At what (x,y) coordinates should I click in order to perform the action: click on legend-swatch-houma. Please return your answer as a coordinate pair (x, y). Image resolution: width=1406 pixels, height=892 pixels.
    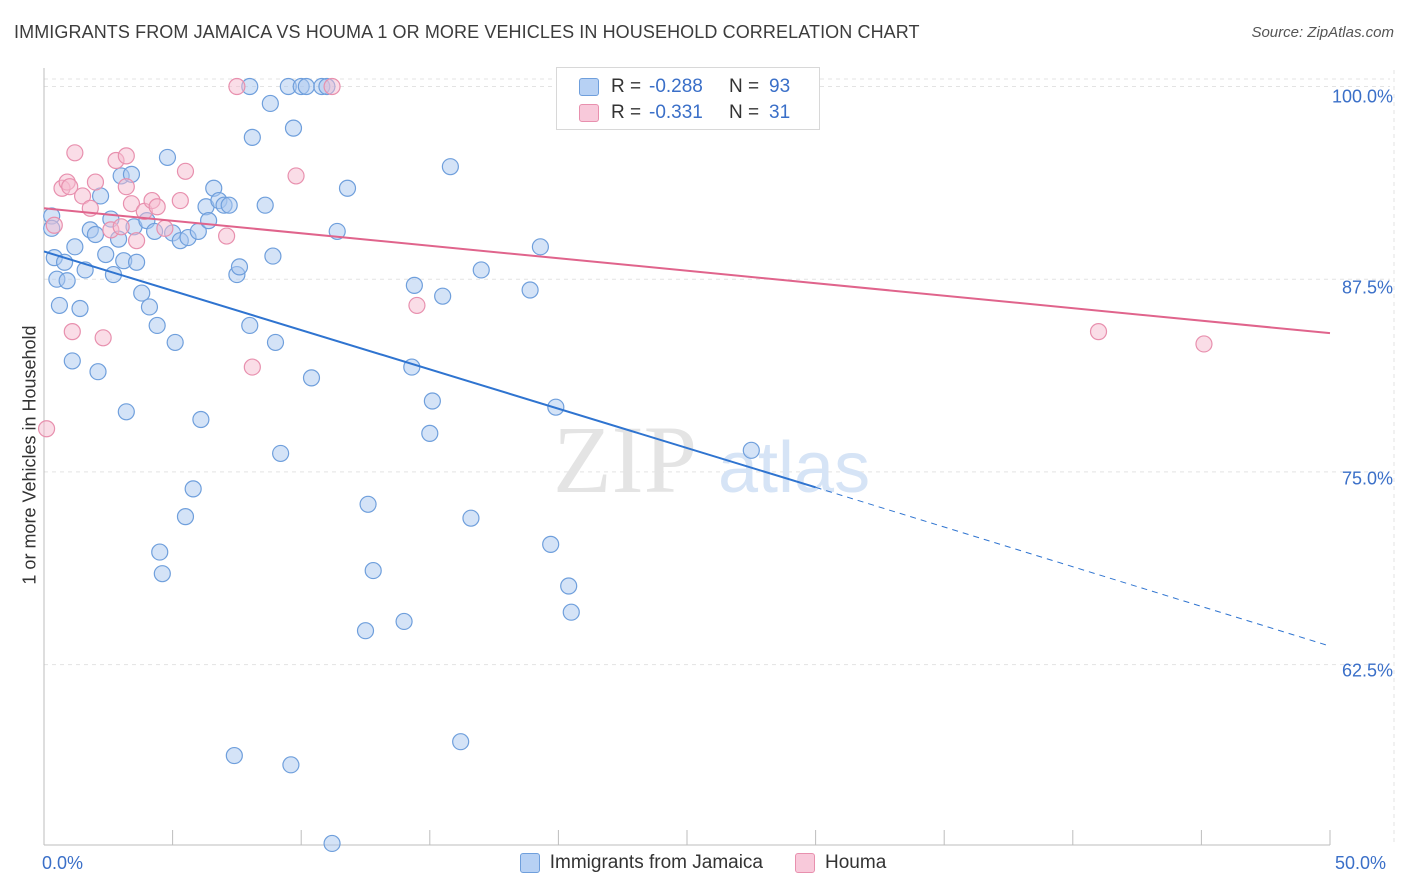
    Looking at the image, I should click on (589, 113).